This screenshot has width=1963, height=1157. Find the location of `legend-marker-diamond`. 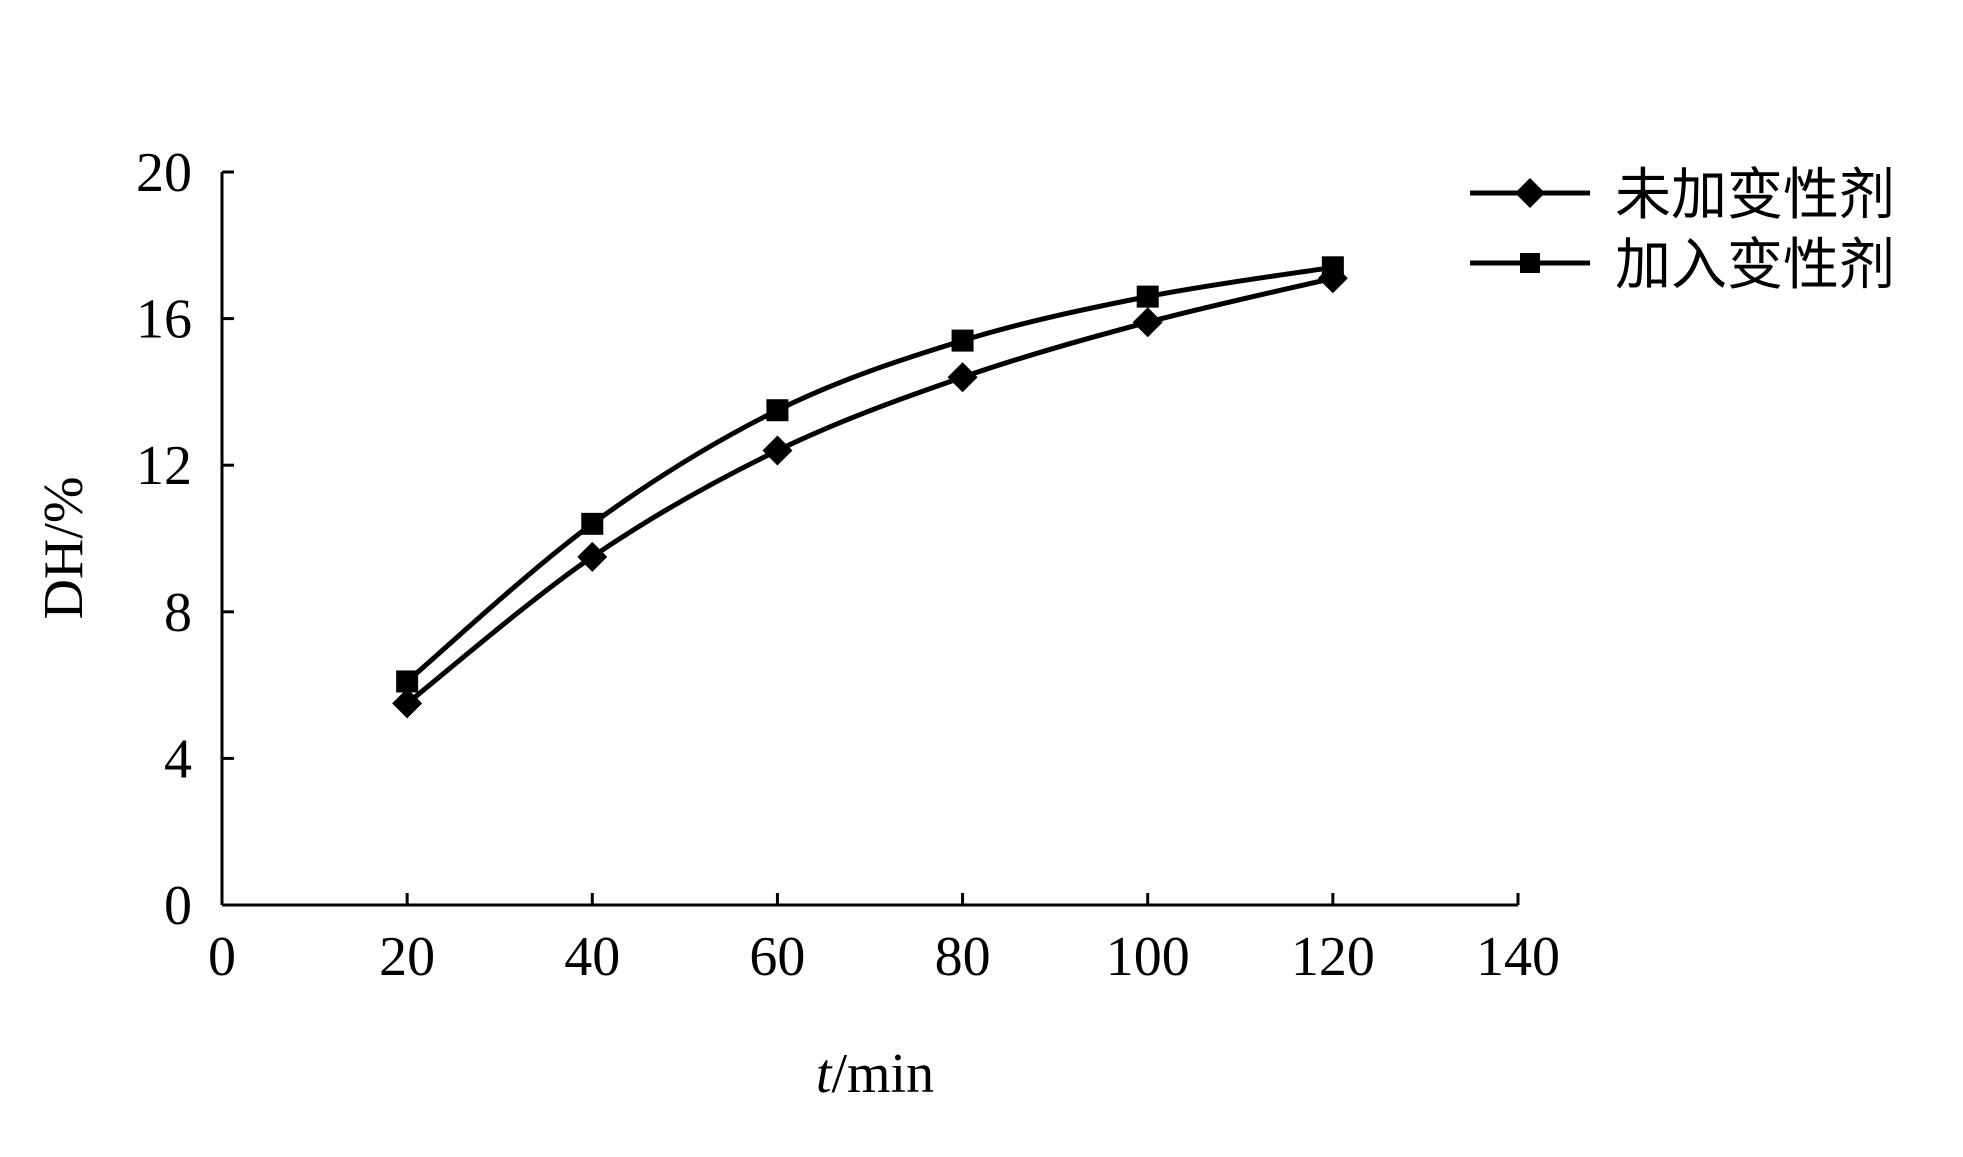

legend-marker-diamond is located at coordinates (1530, 193).